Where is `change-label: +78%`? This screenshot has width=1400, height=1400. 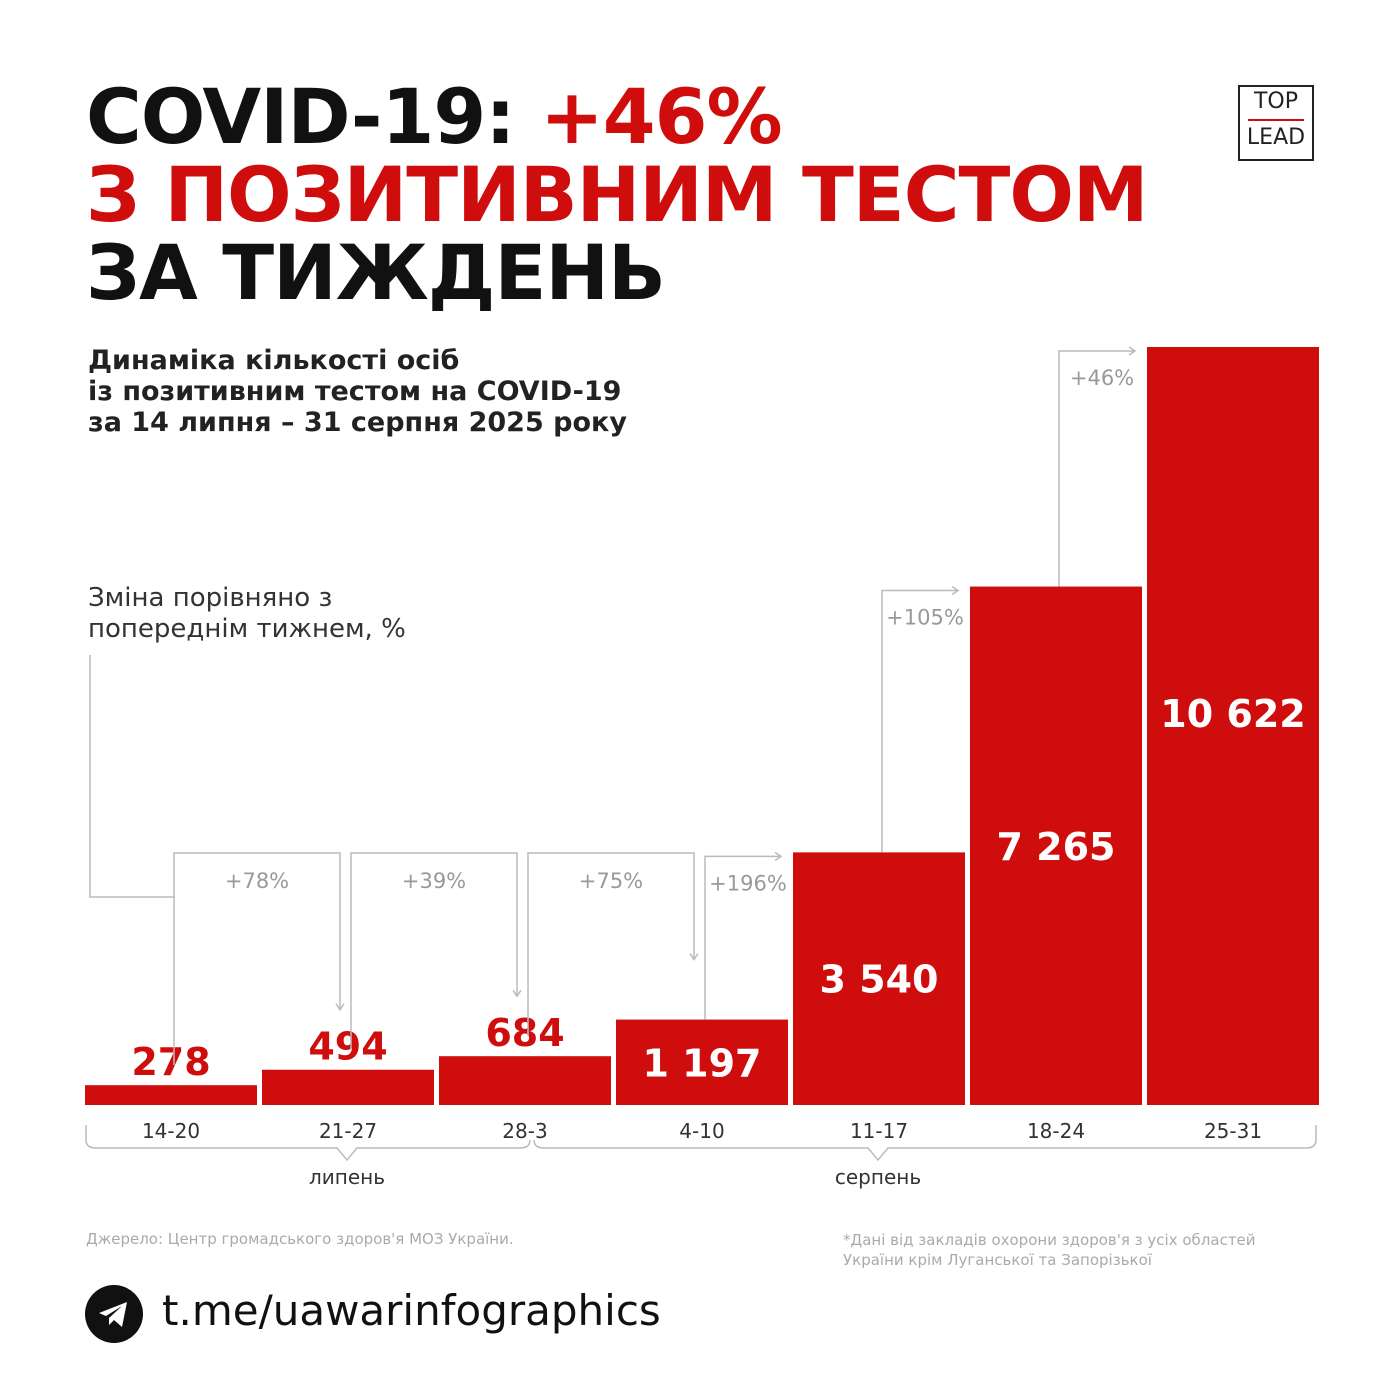
change-label: +78% is located at coordinates (257, 881).